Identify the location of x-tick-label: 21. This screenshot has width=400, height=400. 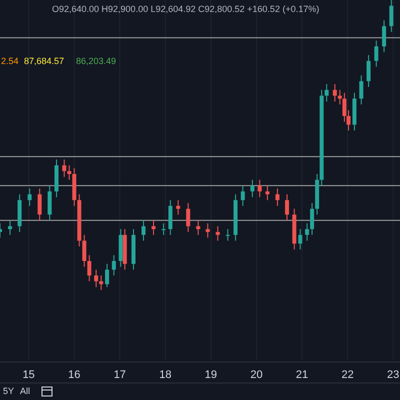
(302, 375).